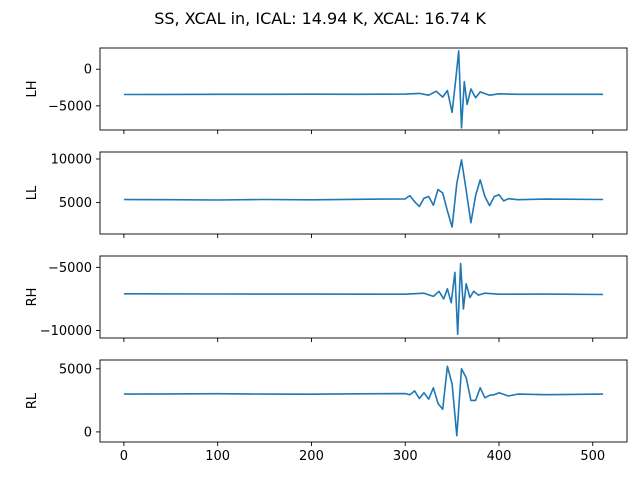 This screenshot has width=640, height=480. I want to click on series-line-RH, so click(363, 299).